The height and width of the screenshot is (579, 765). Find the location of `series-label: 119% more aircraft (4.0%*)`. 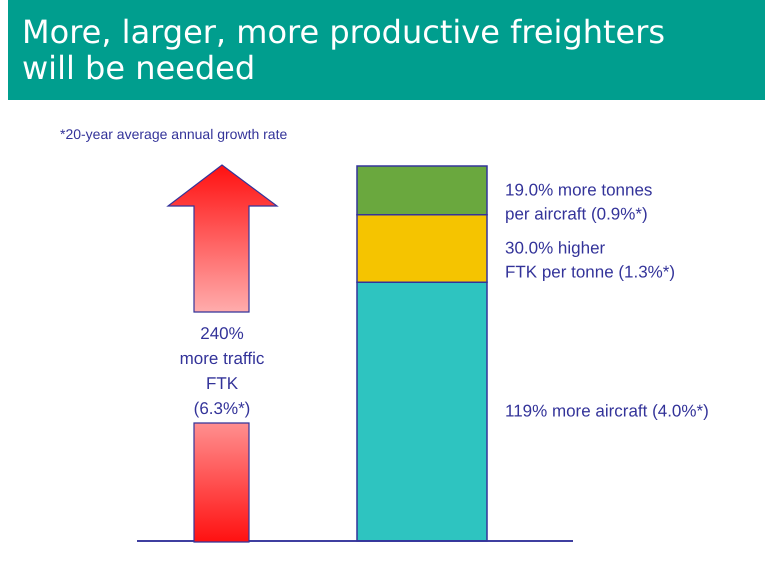

series-label: 119% more aircraft (4.0%*) is located at coordinates (607, 411).